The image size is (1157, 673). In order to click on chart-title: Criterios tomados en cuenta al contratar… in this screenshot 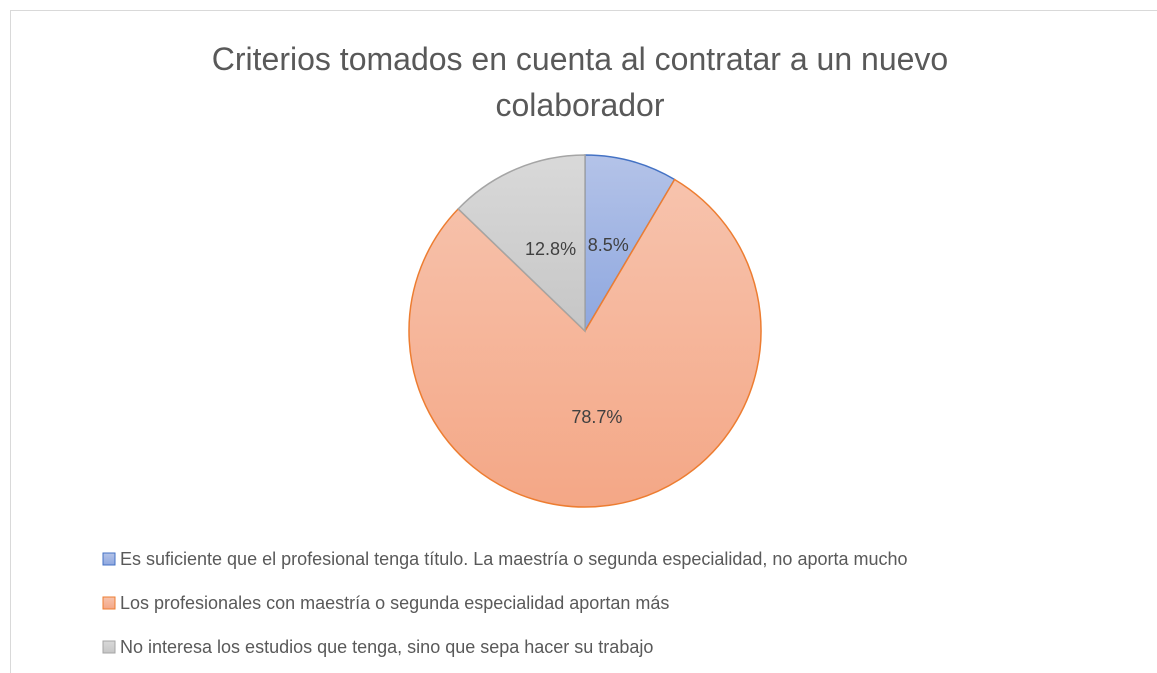, I will do `click(580, 82)`.